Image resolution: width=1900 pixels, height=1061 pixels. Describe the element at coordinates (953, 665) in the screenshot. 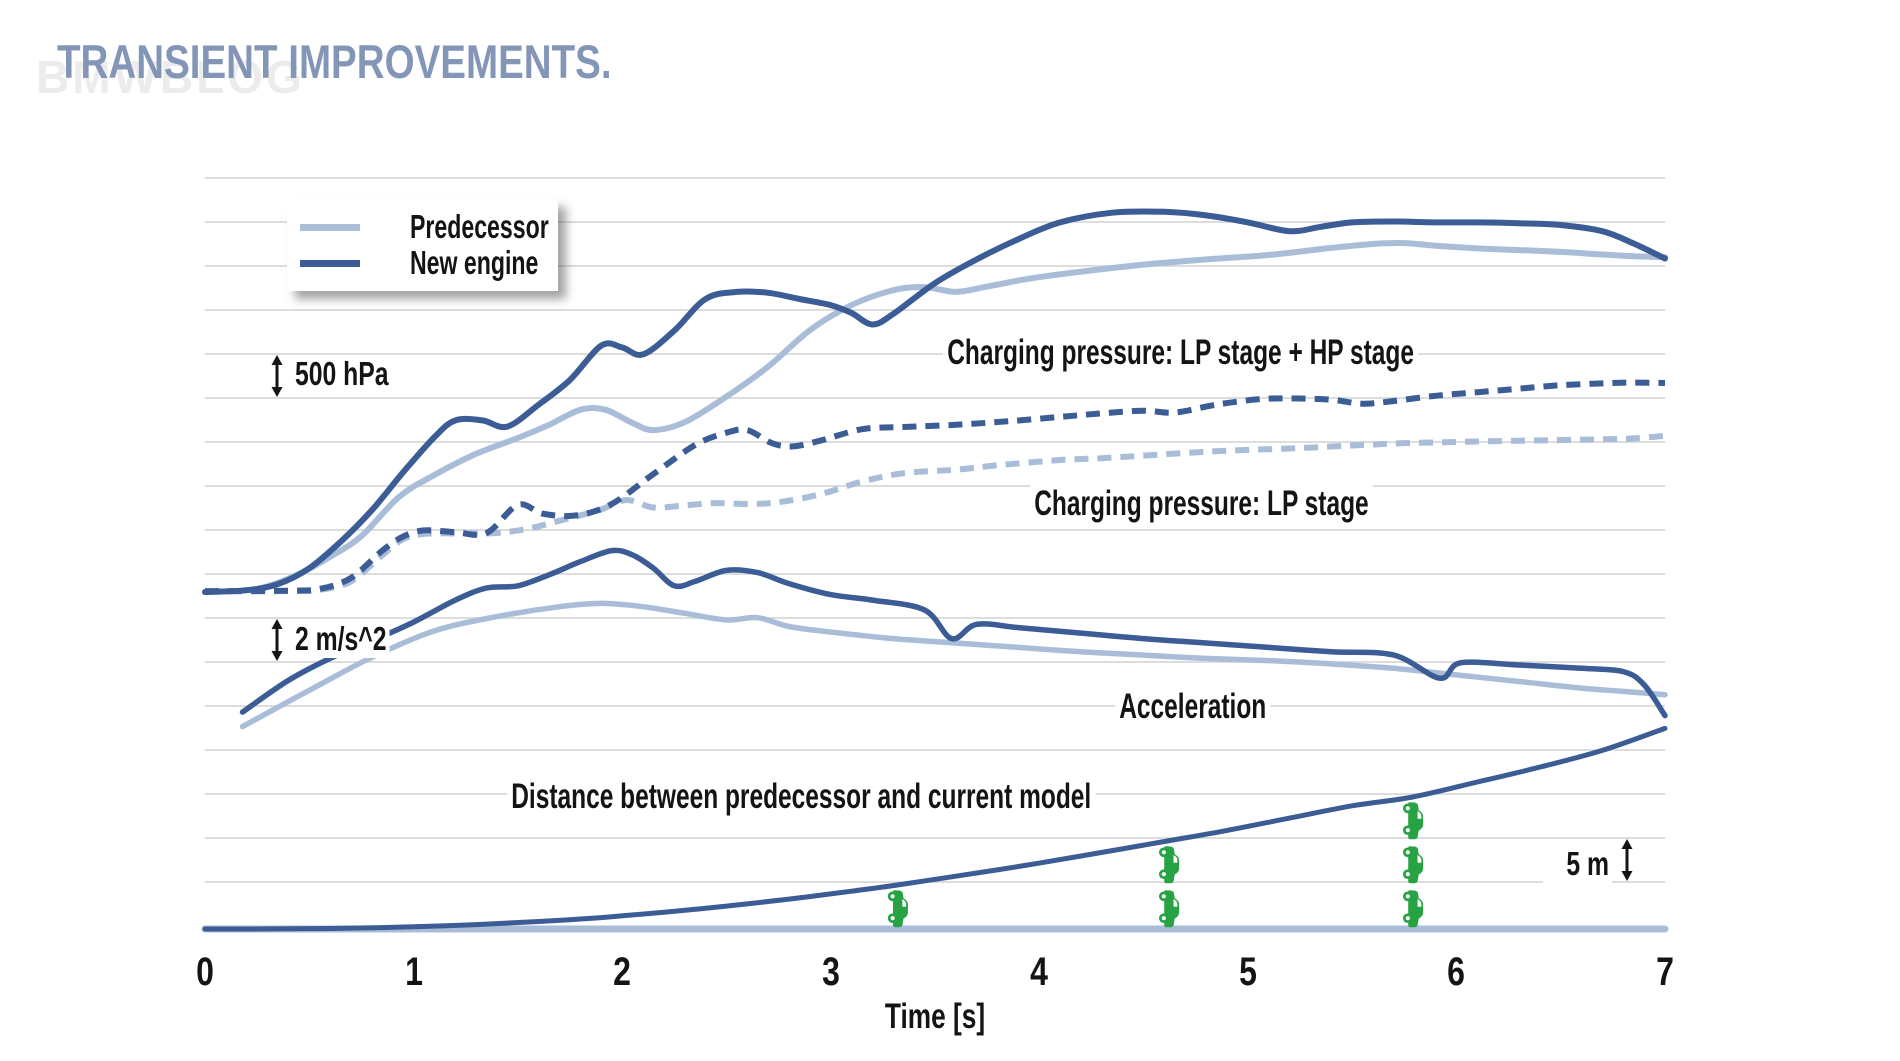

I see `series-predecessor-acceleration` at that location.